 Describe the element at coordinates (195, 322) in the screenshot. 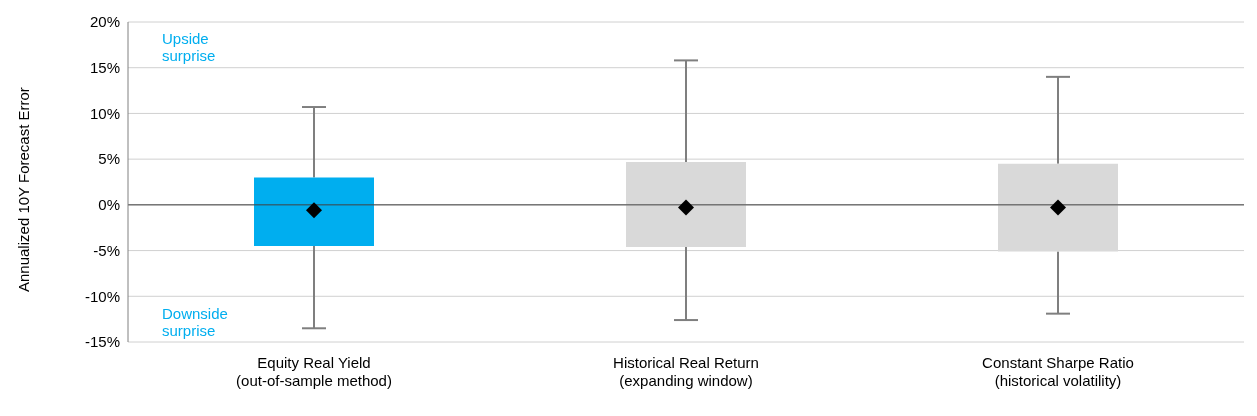

I see `annotation: Downside surprise` at that location.